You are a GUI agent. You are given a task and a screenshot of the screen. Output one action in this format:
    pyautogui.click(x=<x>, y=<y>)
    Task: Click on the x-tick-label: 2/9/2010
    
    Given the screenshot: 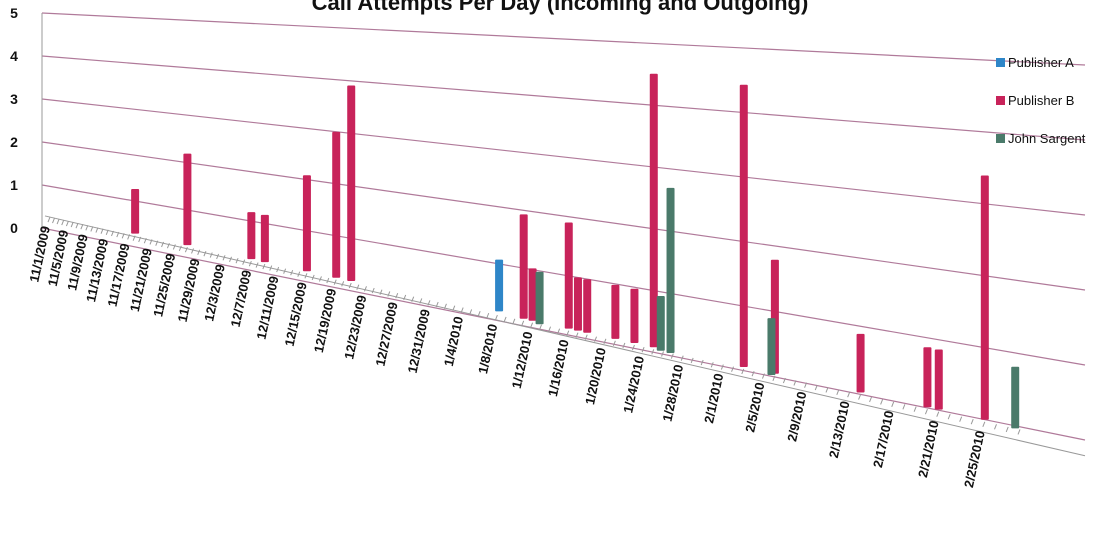 What is the action you would take?
    pyautogui.click(x=796, y=416)
    